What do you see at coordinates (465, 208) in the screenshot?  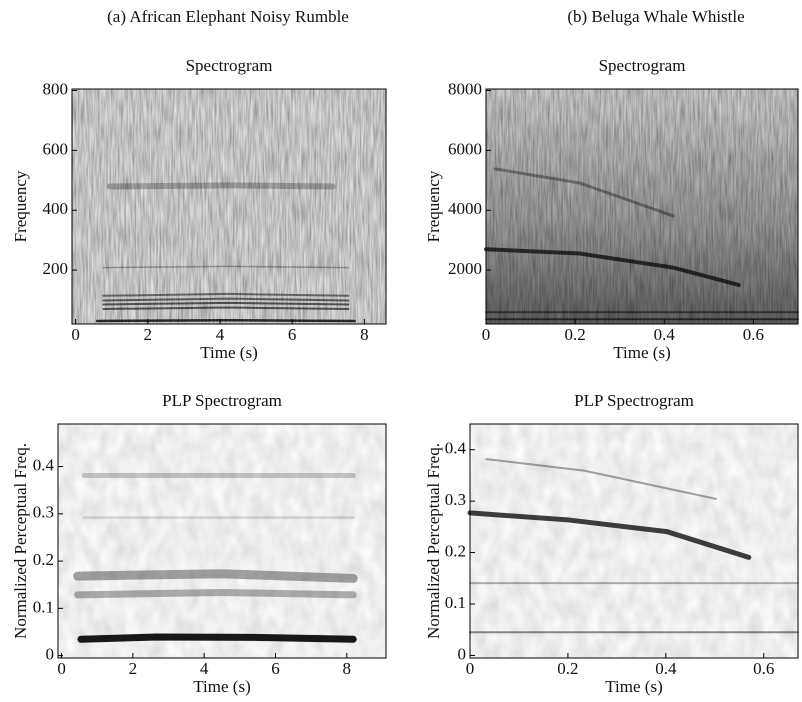 I see `y-tick-label: 4000` at bounding box center [465, 208].